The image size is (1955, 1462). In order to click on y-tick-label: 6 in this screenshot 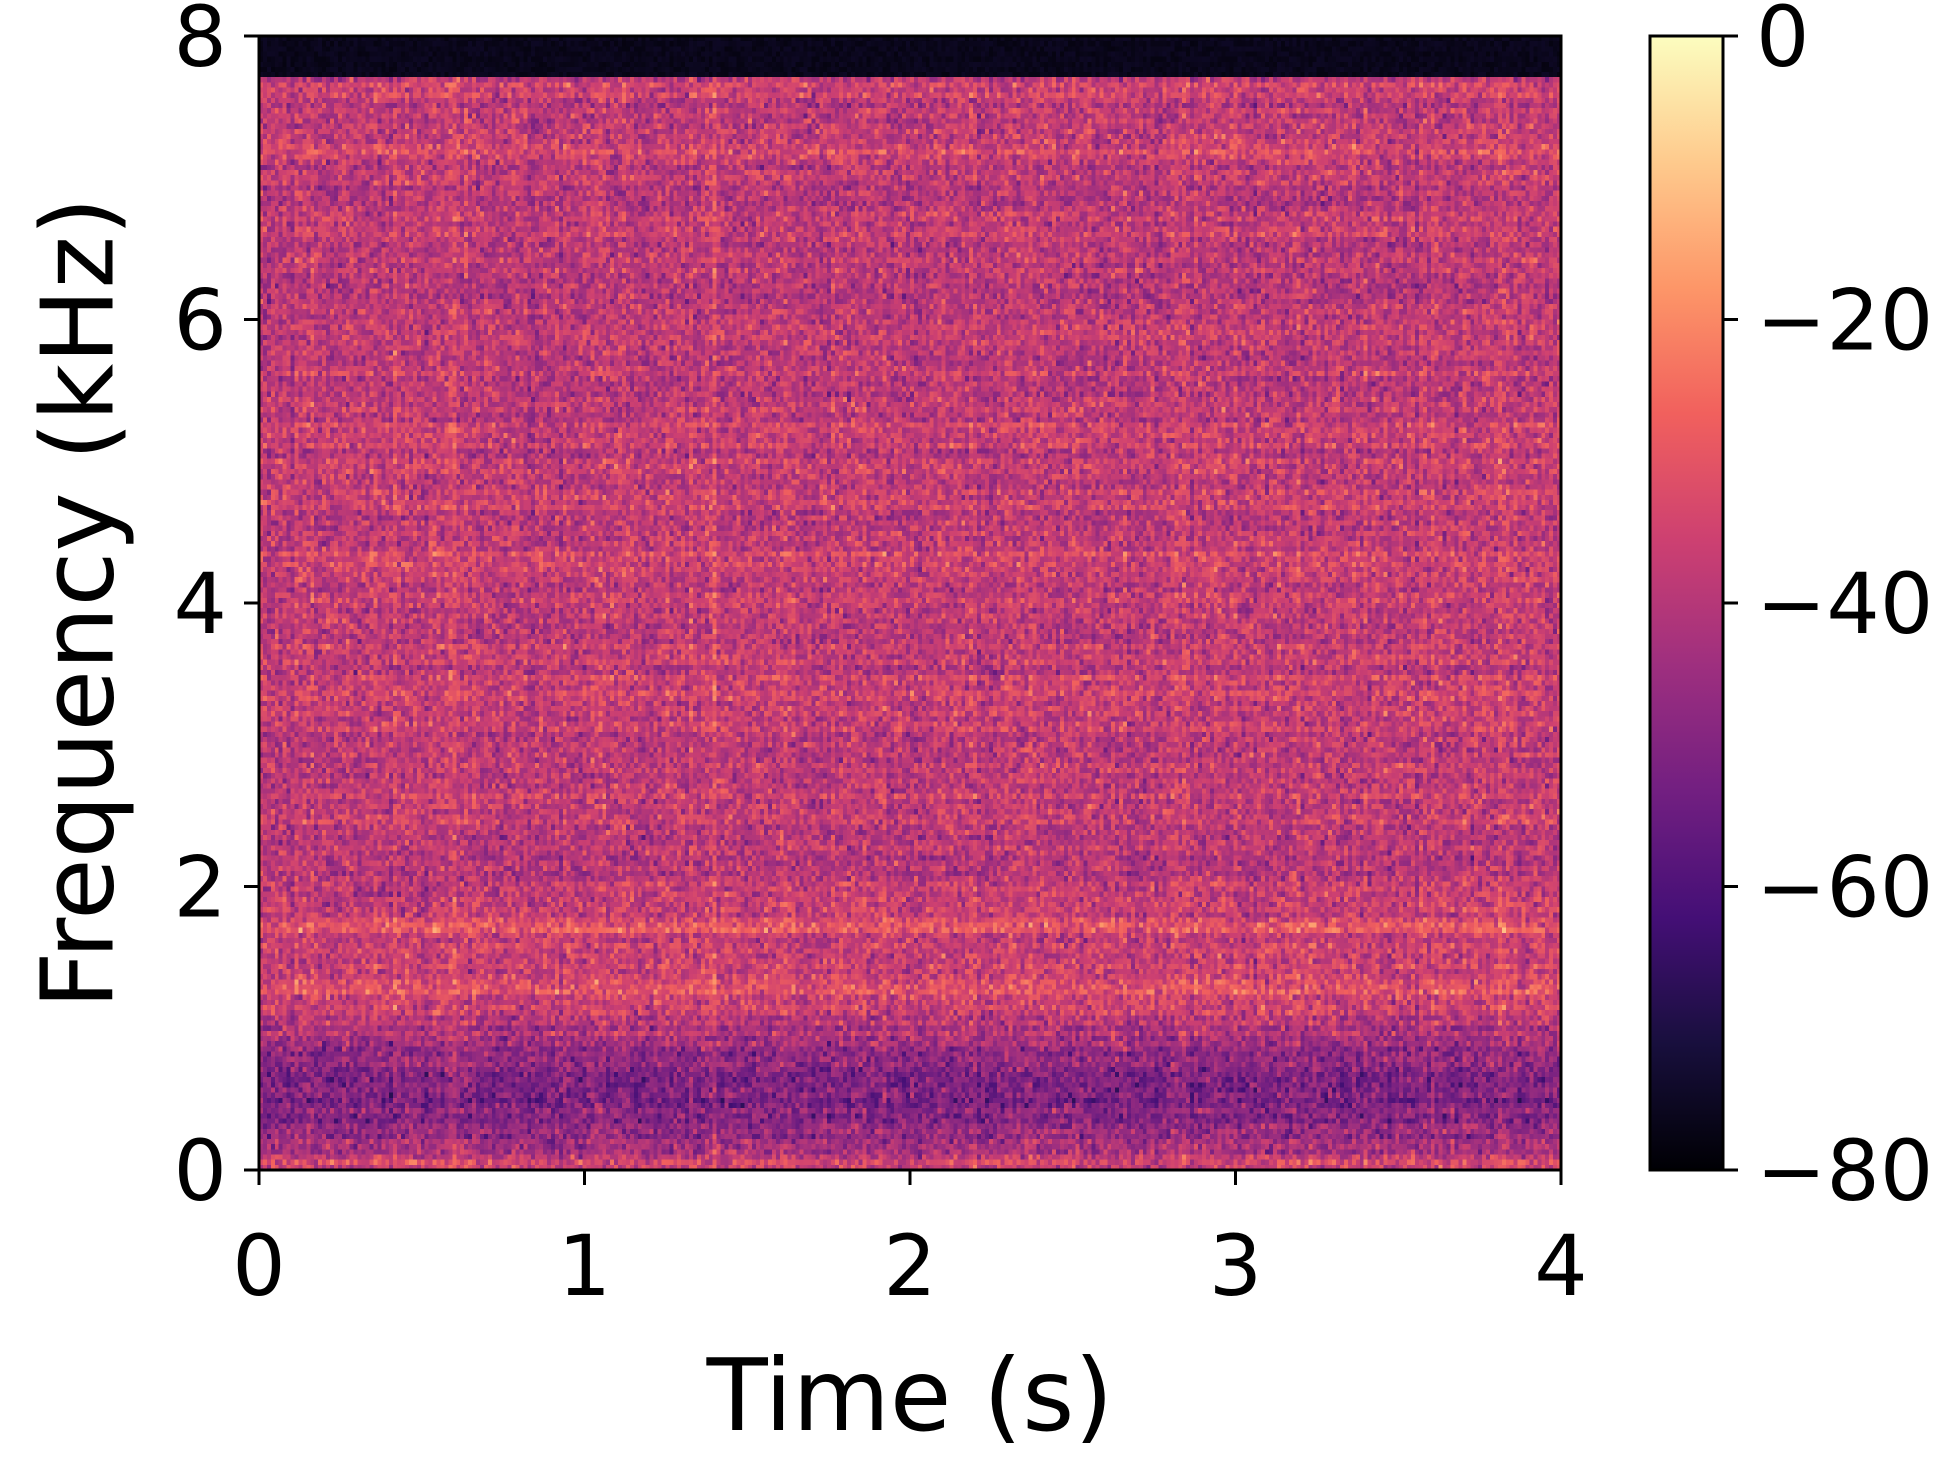, I will do `click(200, 321)`.